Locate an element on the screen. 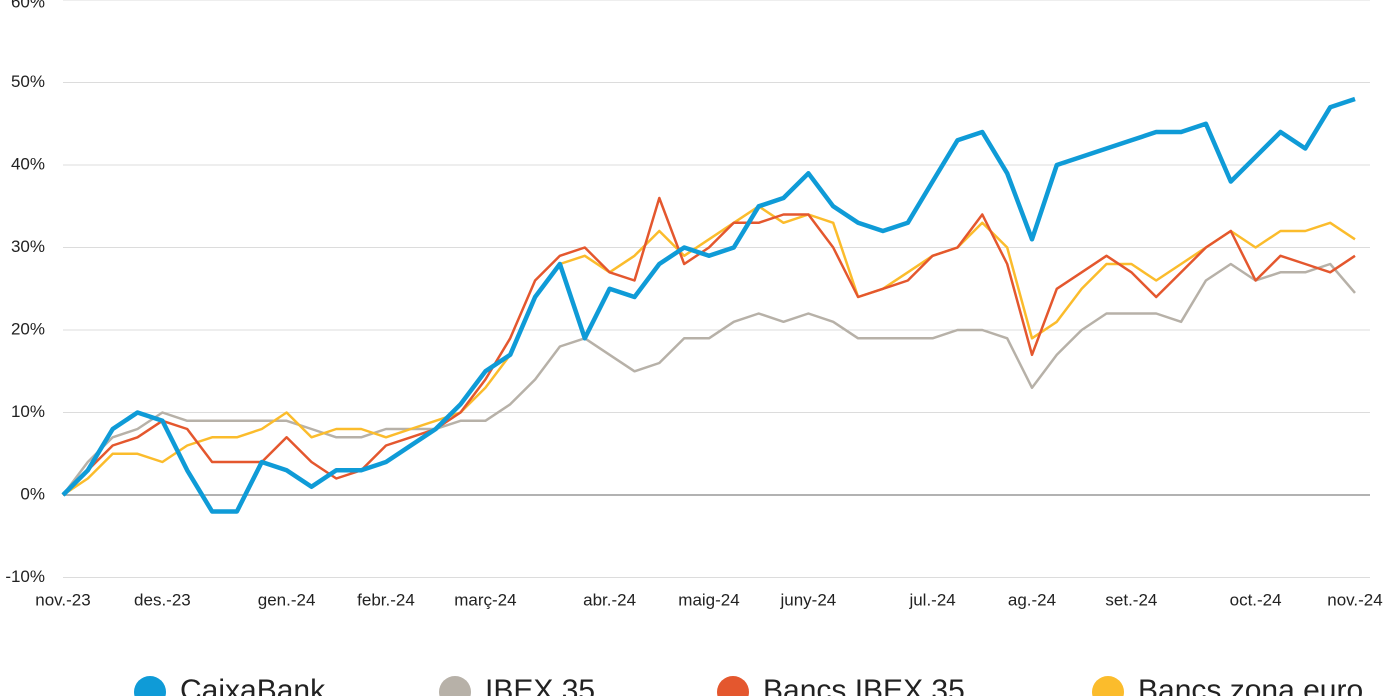 The width and height of the screenshot is (1386, 696). legend-label: Bancs IBEX 35 is located at coordinates (864, 685).